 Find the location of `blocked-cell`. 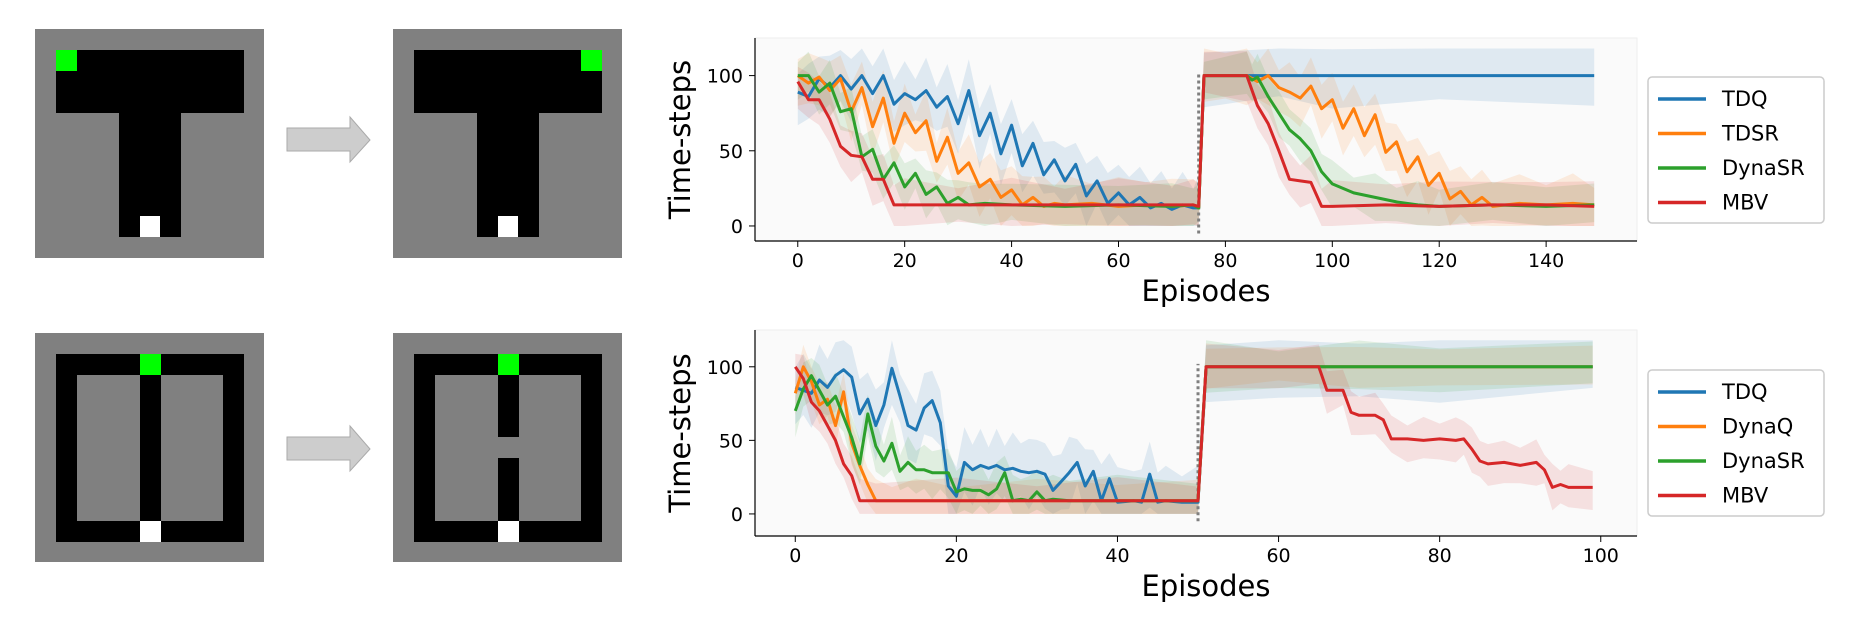

blocked-cell is located at coordinates (508, 447).